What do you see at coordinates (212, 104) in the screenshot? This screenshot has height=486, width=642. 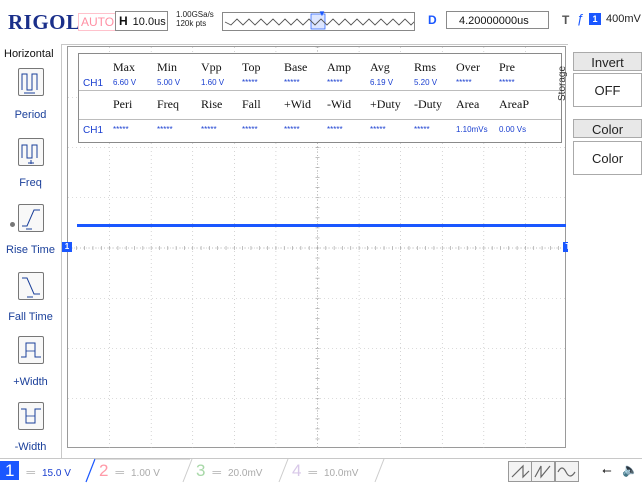 I see `meas-header: Rise` at bounding box center [212, 104].